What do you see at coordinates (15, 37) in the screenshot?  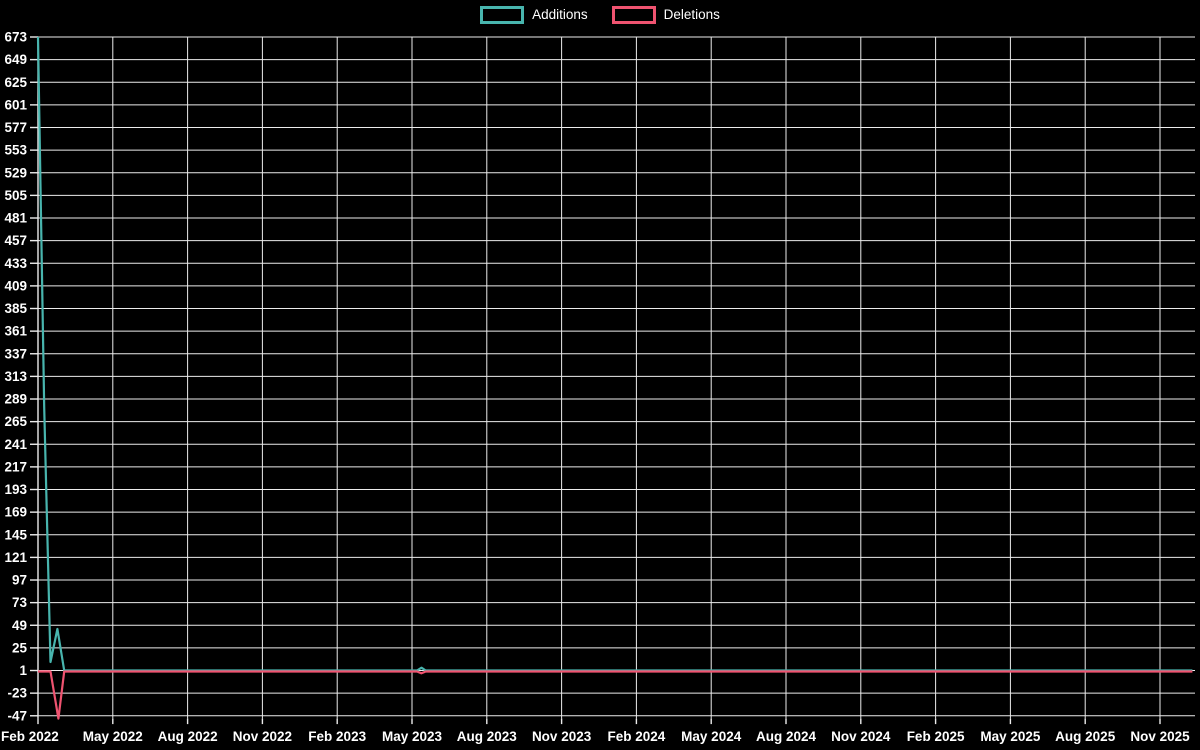 I see `y-tick-label: 673` at bounding box center [15, 37].